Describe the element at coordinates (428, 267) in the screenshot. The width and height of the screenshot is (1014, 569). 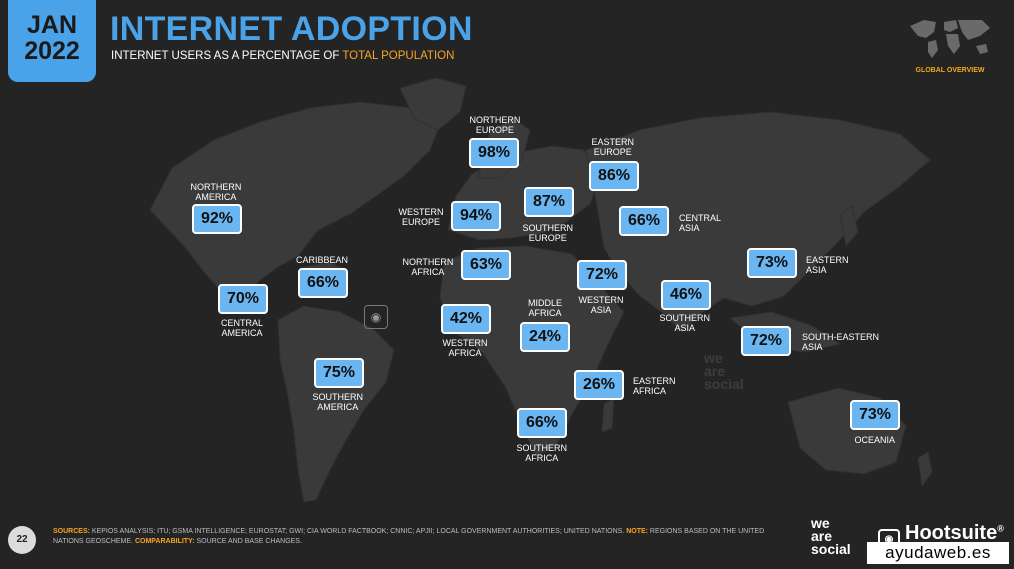
I see `region-label-northern-africa: NORTHERN AFRICA` at that location.